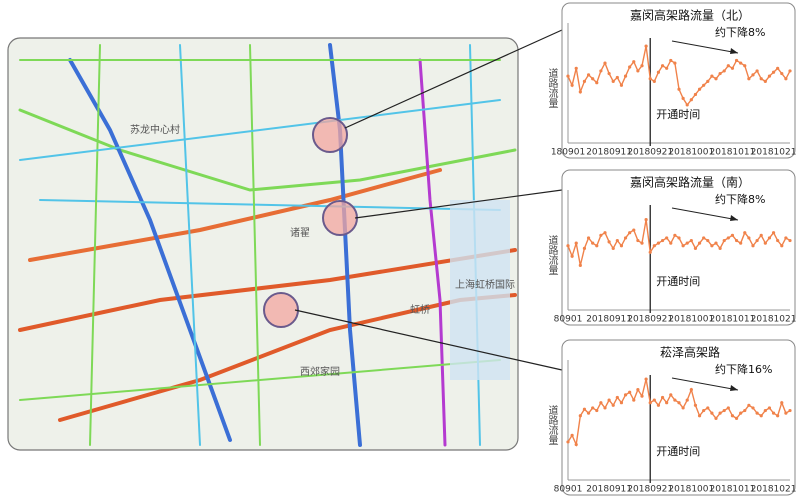 This screenshot has width=800, height=502. Describe the element at coordinates (300, 233) in the screenshot. I see `map-label: 诸翟` at that location.